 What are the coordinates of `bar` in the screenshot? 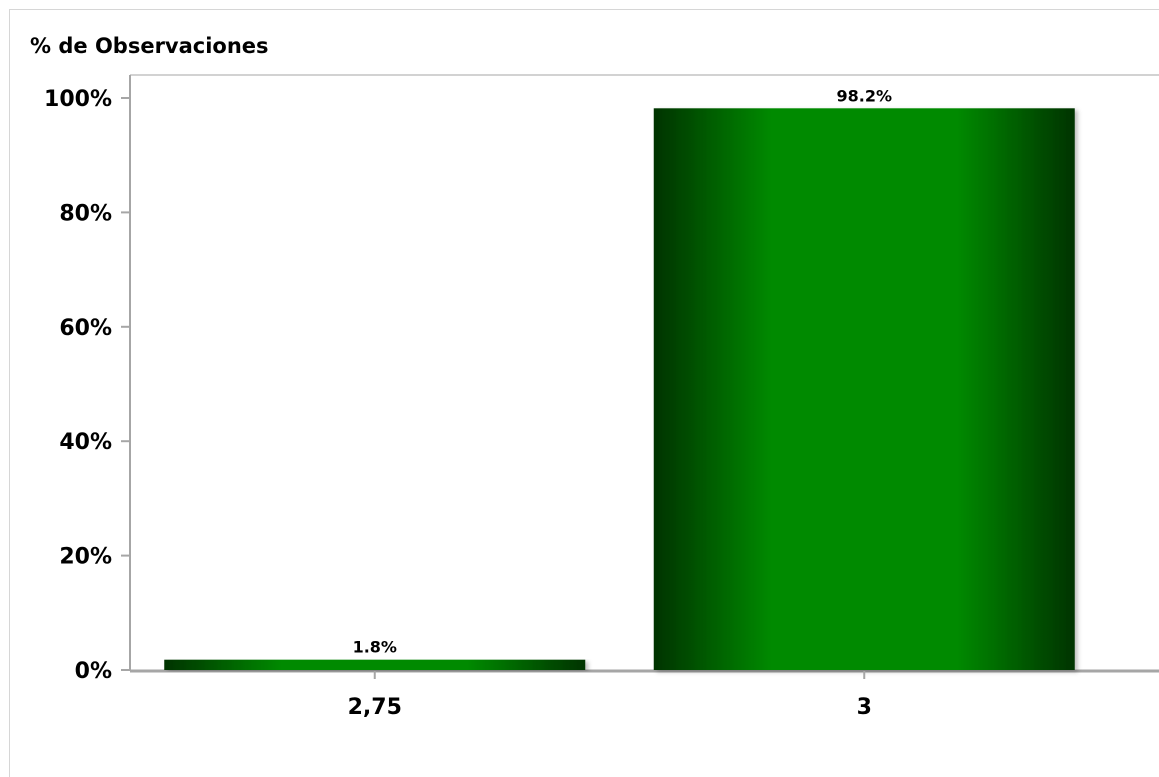 It's located at (375, 664).